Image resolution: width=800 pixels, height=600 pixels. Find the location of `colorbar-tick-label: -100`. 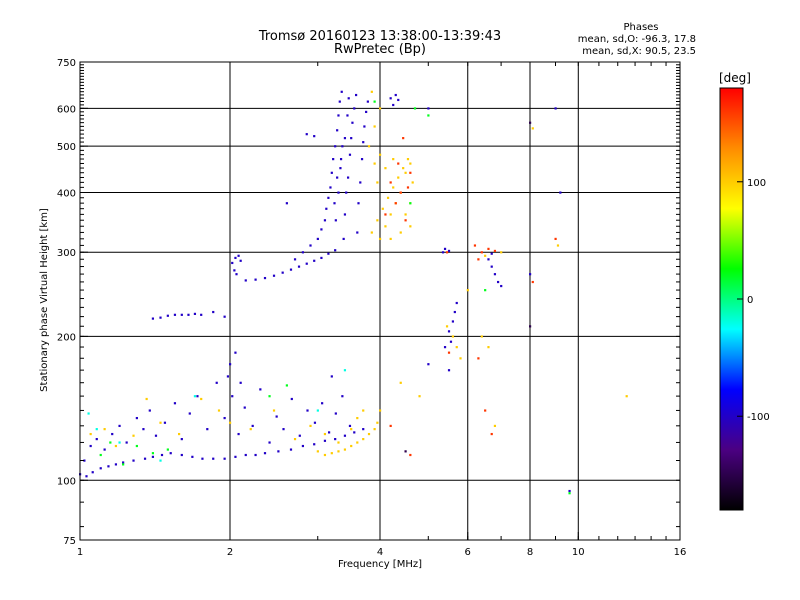

colorbar-tick-label: -100 is located at coordinates (758, 417).